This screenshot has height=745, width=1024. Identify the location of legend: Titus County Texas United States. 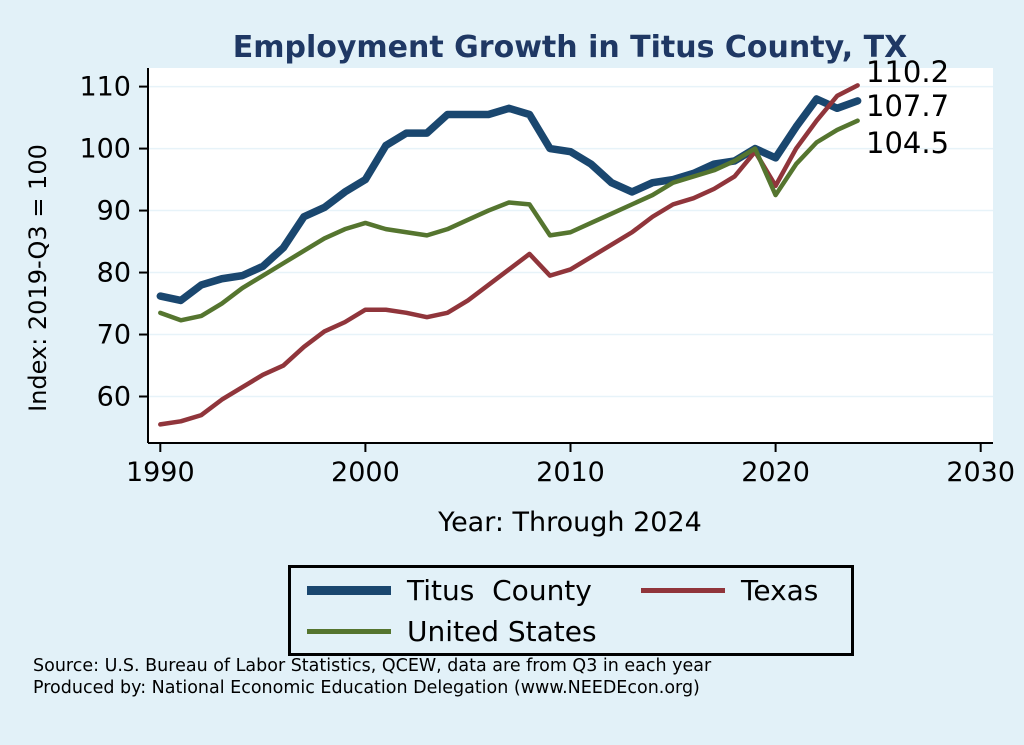
(571, 610).